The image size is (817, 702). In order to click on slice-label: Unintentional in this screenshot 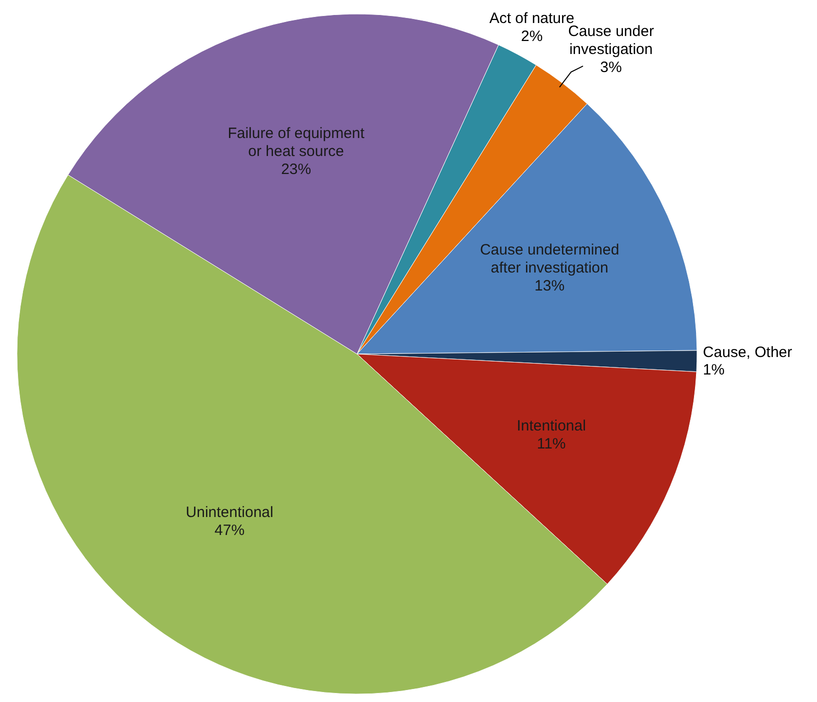, I will do `click(230, 512)`.